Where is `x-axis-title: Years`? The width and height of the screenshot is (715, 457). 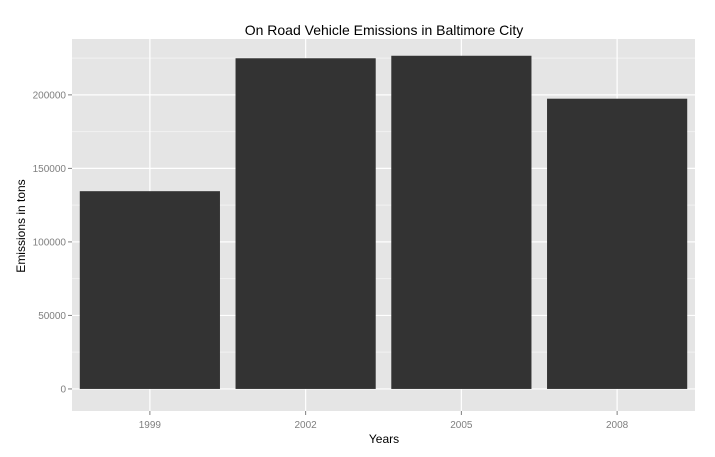 x-axis-title: Years is located at coordinates (384, 439).